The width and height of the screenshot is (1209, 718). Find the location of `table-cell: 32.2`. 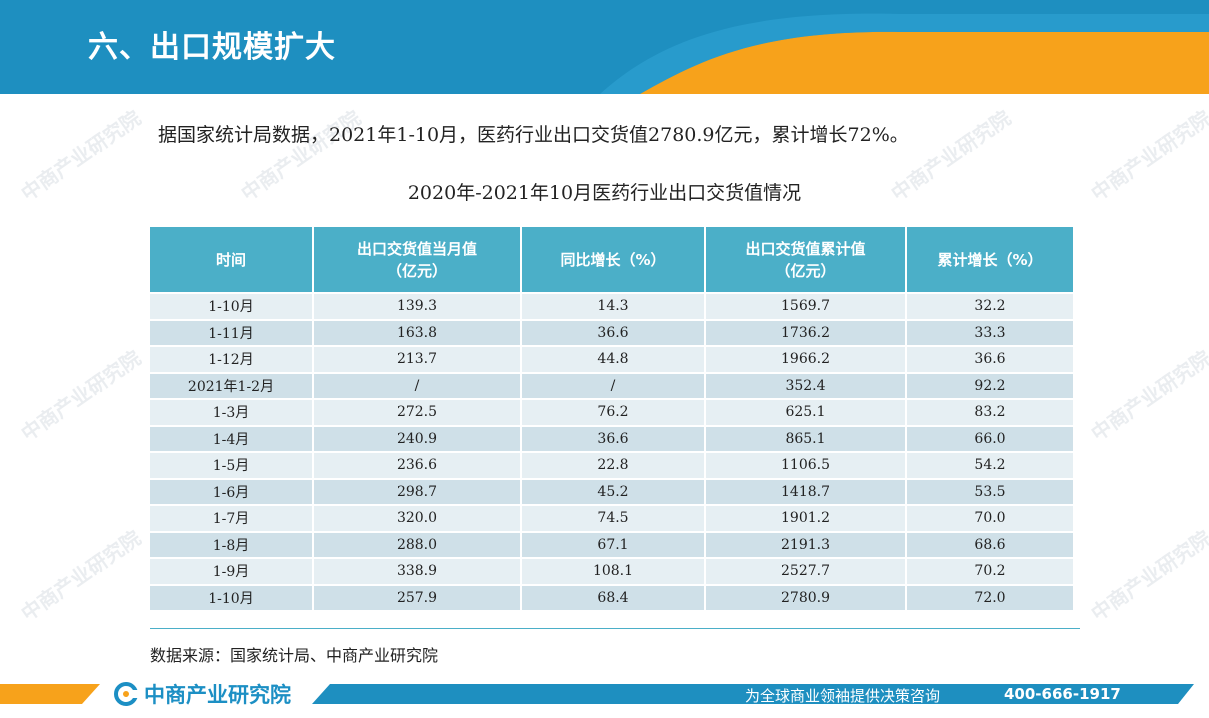

table-cell: 32.2 is located at coordinates (989, 306).